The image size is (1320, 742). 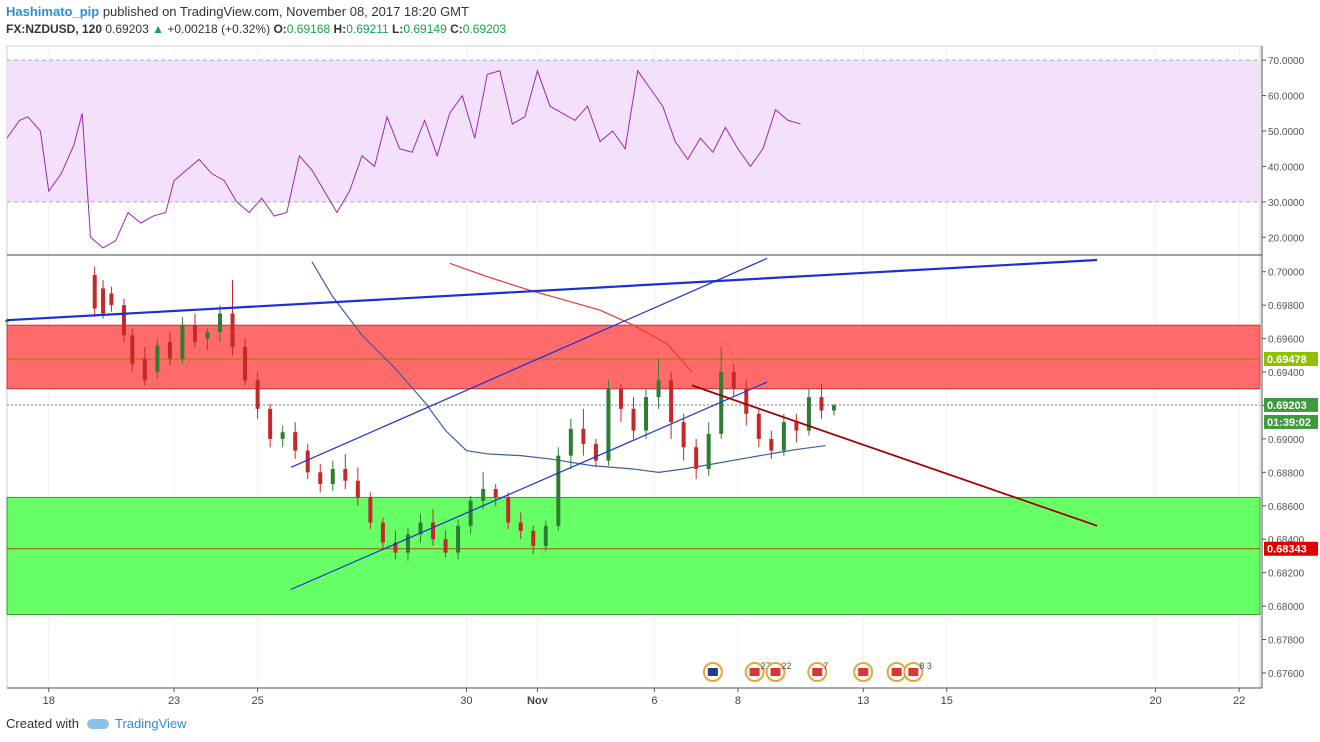 I want to click on price-label-last: 0.69203, so click(x=1287, y=406).